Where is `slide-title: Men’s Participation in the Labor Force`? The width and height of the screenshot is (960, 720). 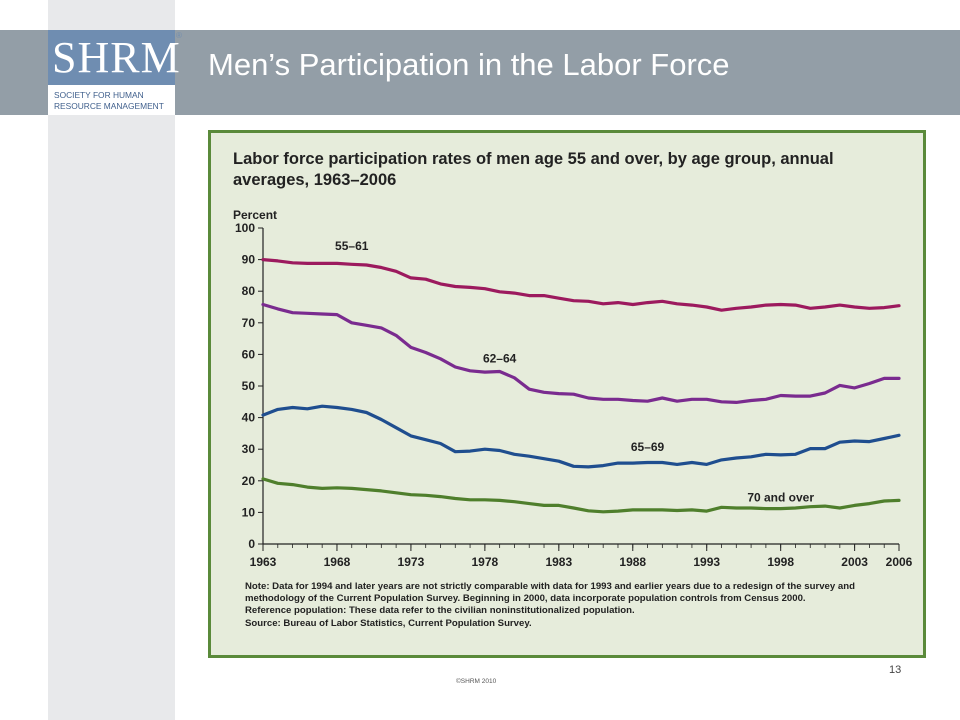
slide-title: Men’s Participation in the Labor Force is located at coordinates (469, 64).